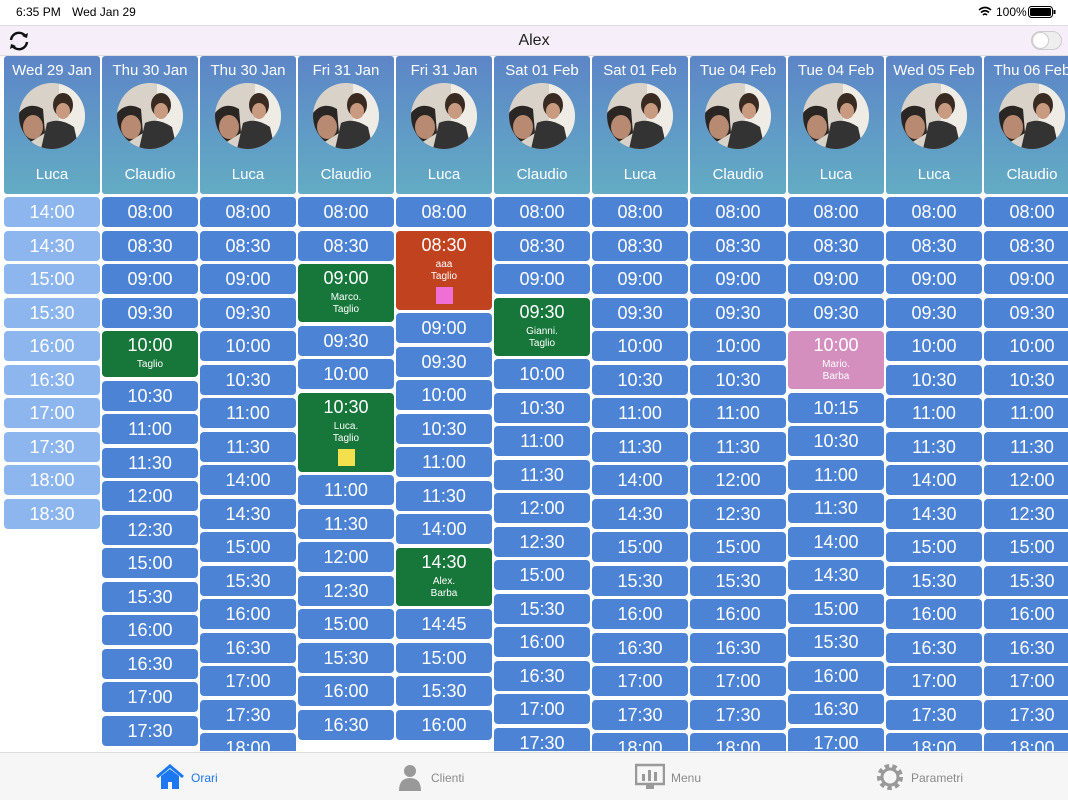  I want to click on tab-item: Clienti, so click(428, 776).